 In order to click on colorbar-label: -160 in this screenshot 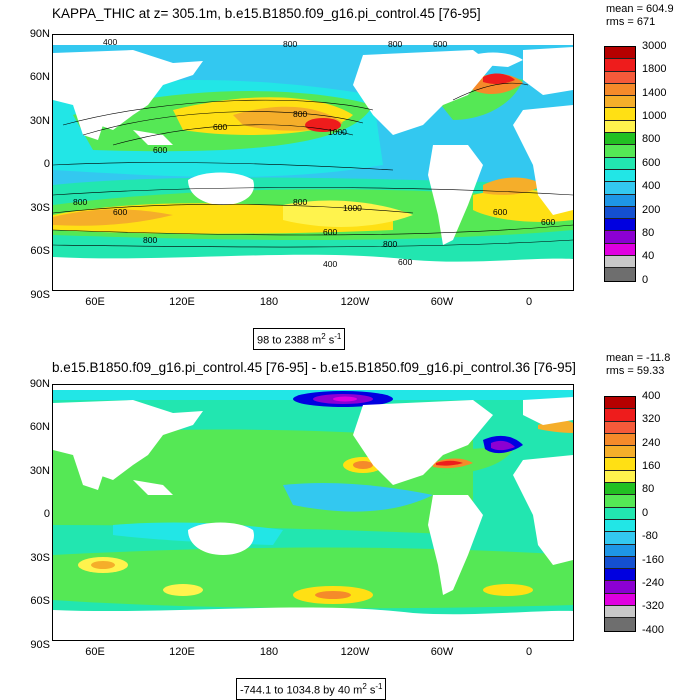, I will do `click(653, 559)`.